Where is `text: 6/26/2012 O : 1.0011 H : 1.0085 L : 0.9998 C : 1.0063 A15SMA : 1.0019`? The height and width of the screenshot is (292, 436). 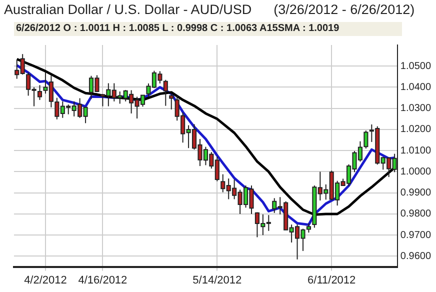 text: 6/26/2012 O : 1.0011 H : 1.0085 L : 0.9998 C : 1.0063 A15SMA : 1.0019 is located at coordinates (208, 29).